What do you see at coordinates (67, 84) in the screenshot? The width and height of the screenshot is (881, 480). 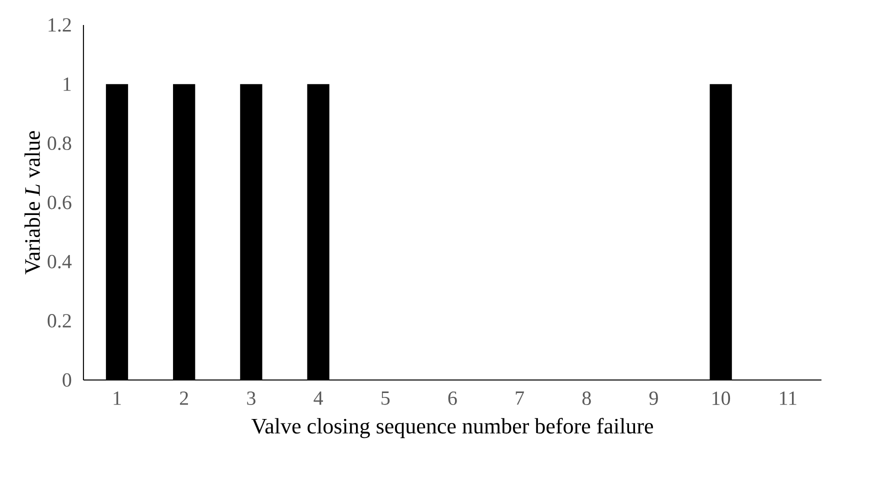 I see `y-tick-label: 1` at bounding box center [67, 84].